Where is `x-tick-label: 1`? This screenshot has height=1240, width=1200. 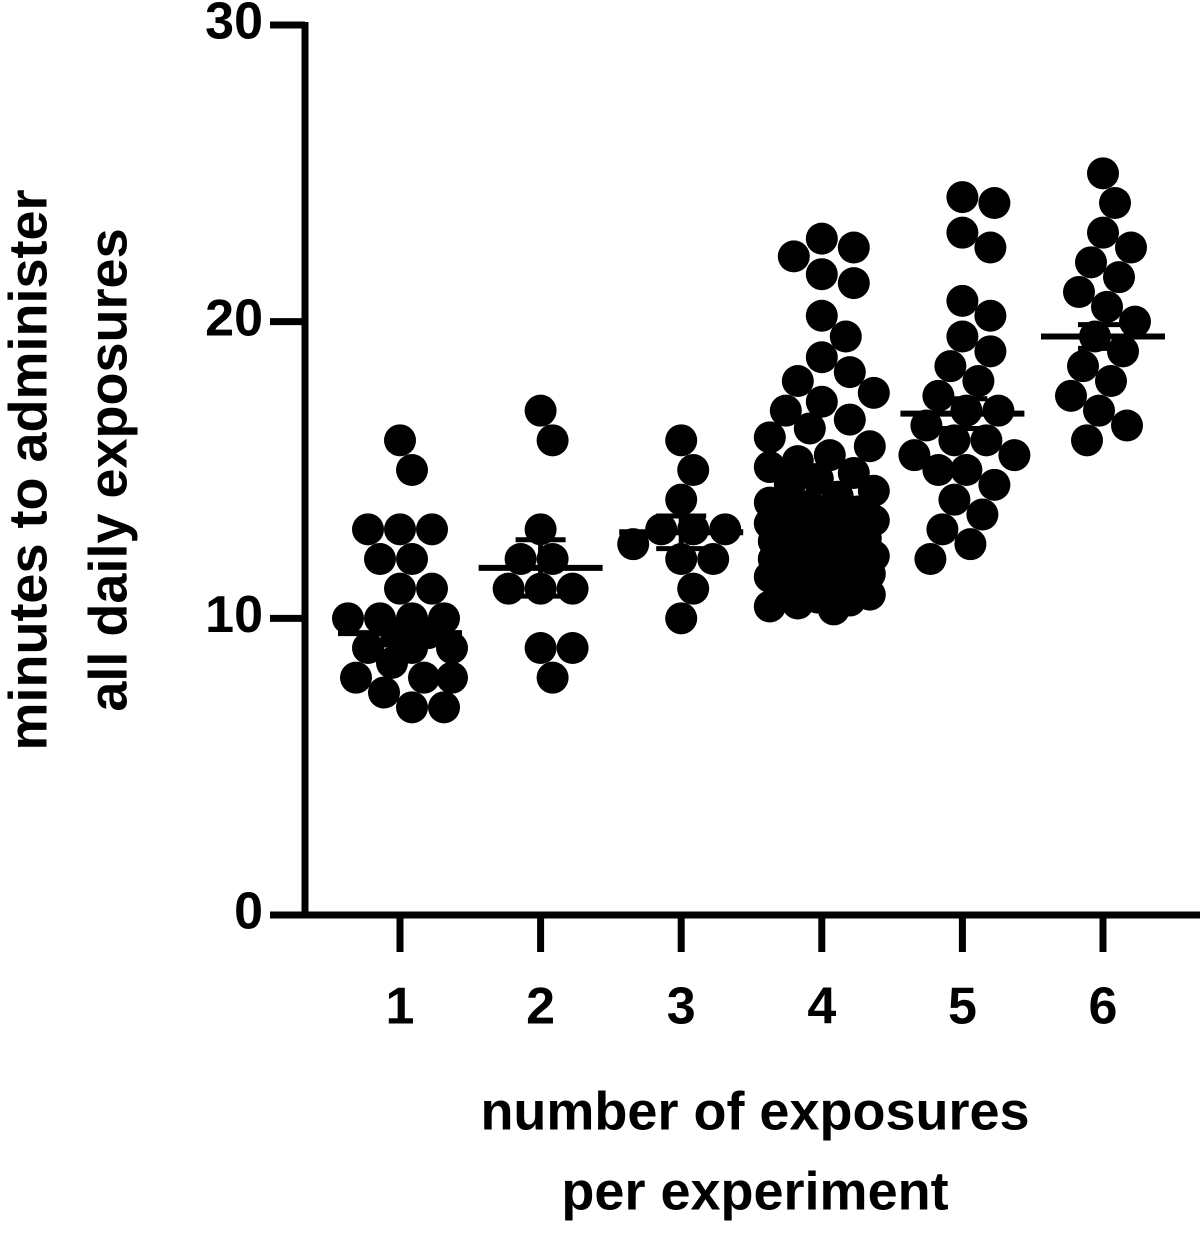
x-tick-label: 1 is located at coordinates (400, 1007).